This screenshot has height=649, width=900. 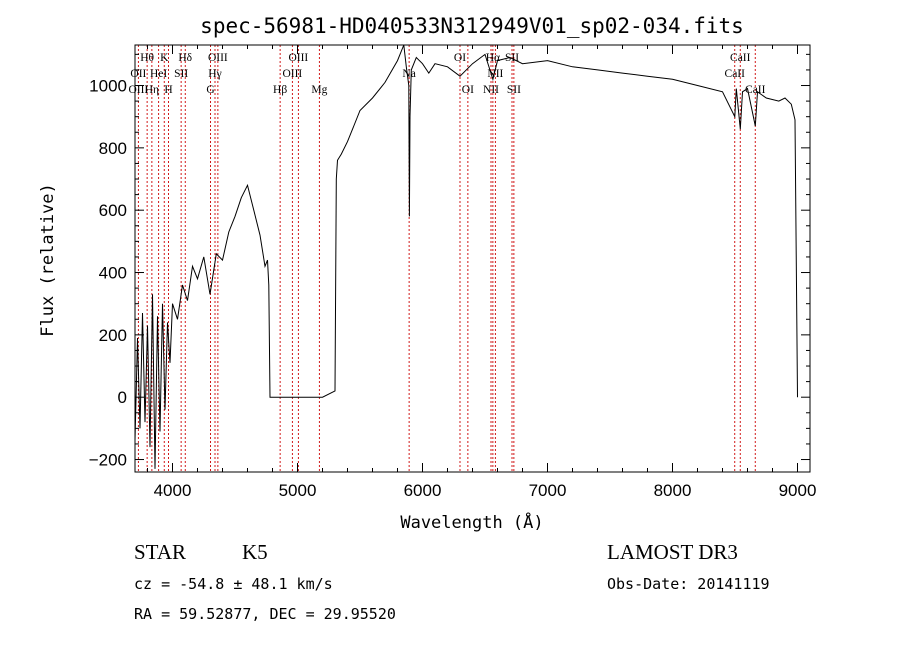 What do you see at coordinates (423, 490) in the screenshot?
I see `x-tick-label-2: 6000` at bounding box center [423, 490].